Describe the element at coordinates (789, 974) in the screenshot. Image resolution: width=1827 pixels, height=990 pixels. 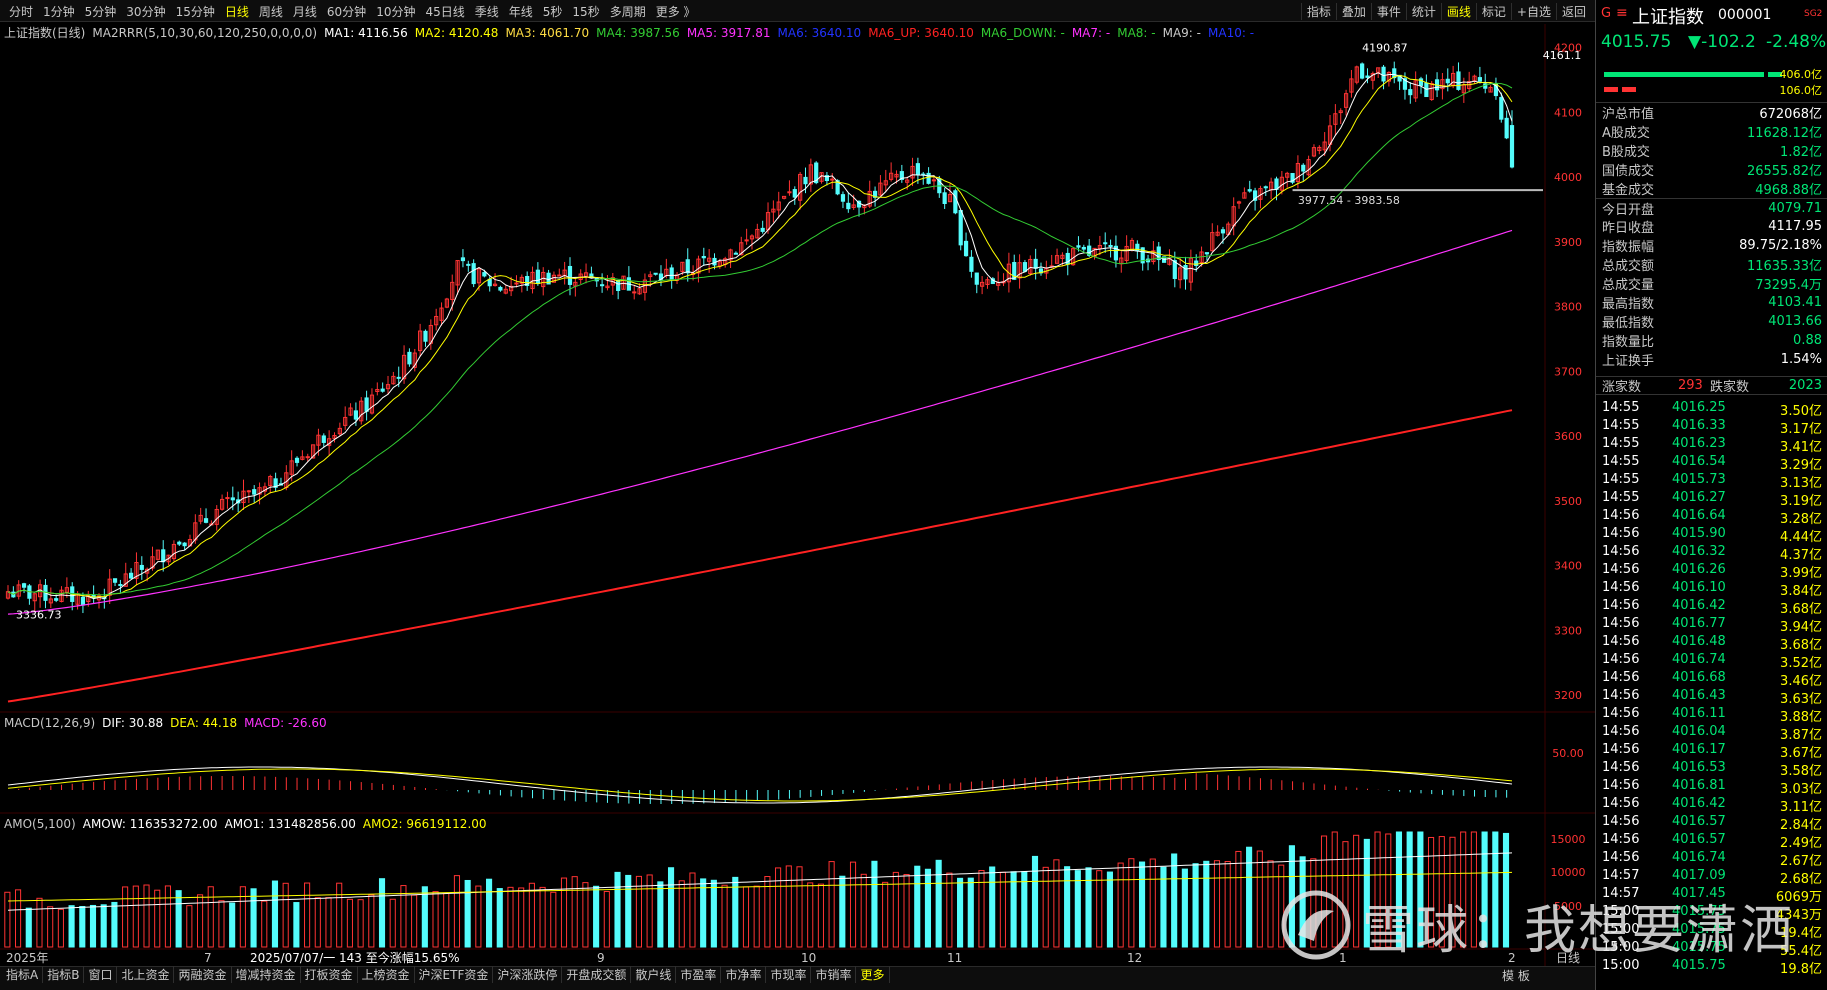
I see `indicator-tab: 市现率` at that location.